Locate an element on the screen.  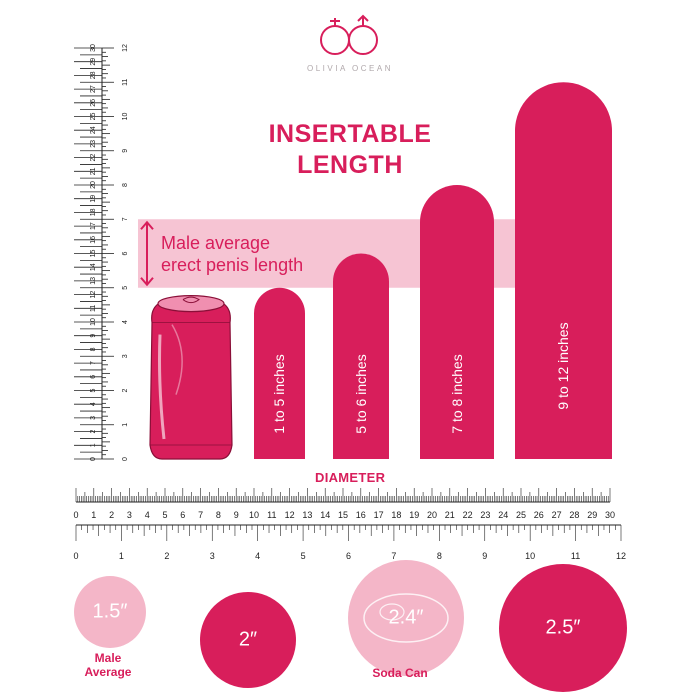
soda-can-lid is located at coordinates (191, 304).